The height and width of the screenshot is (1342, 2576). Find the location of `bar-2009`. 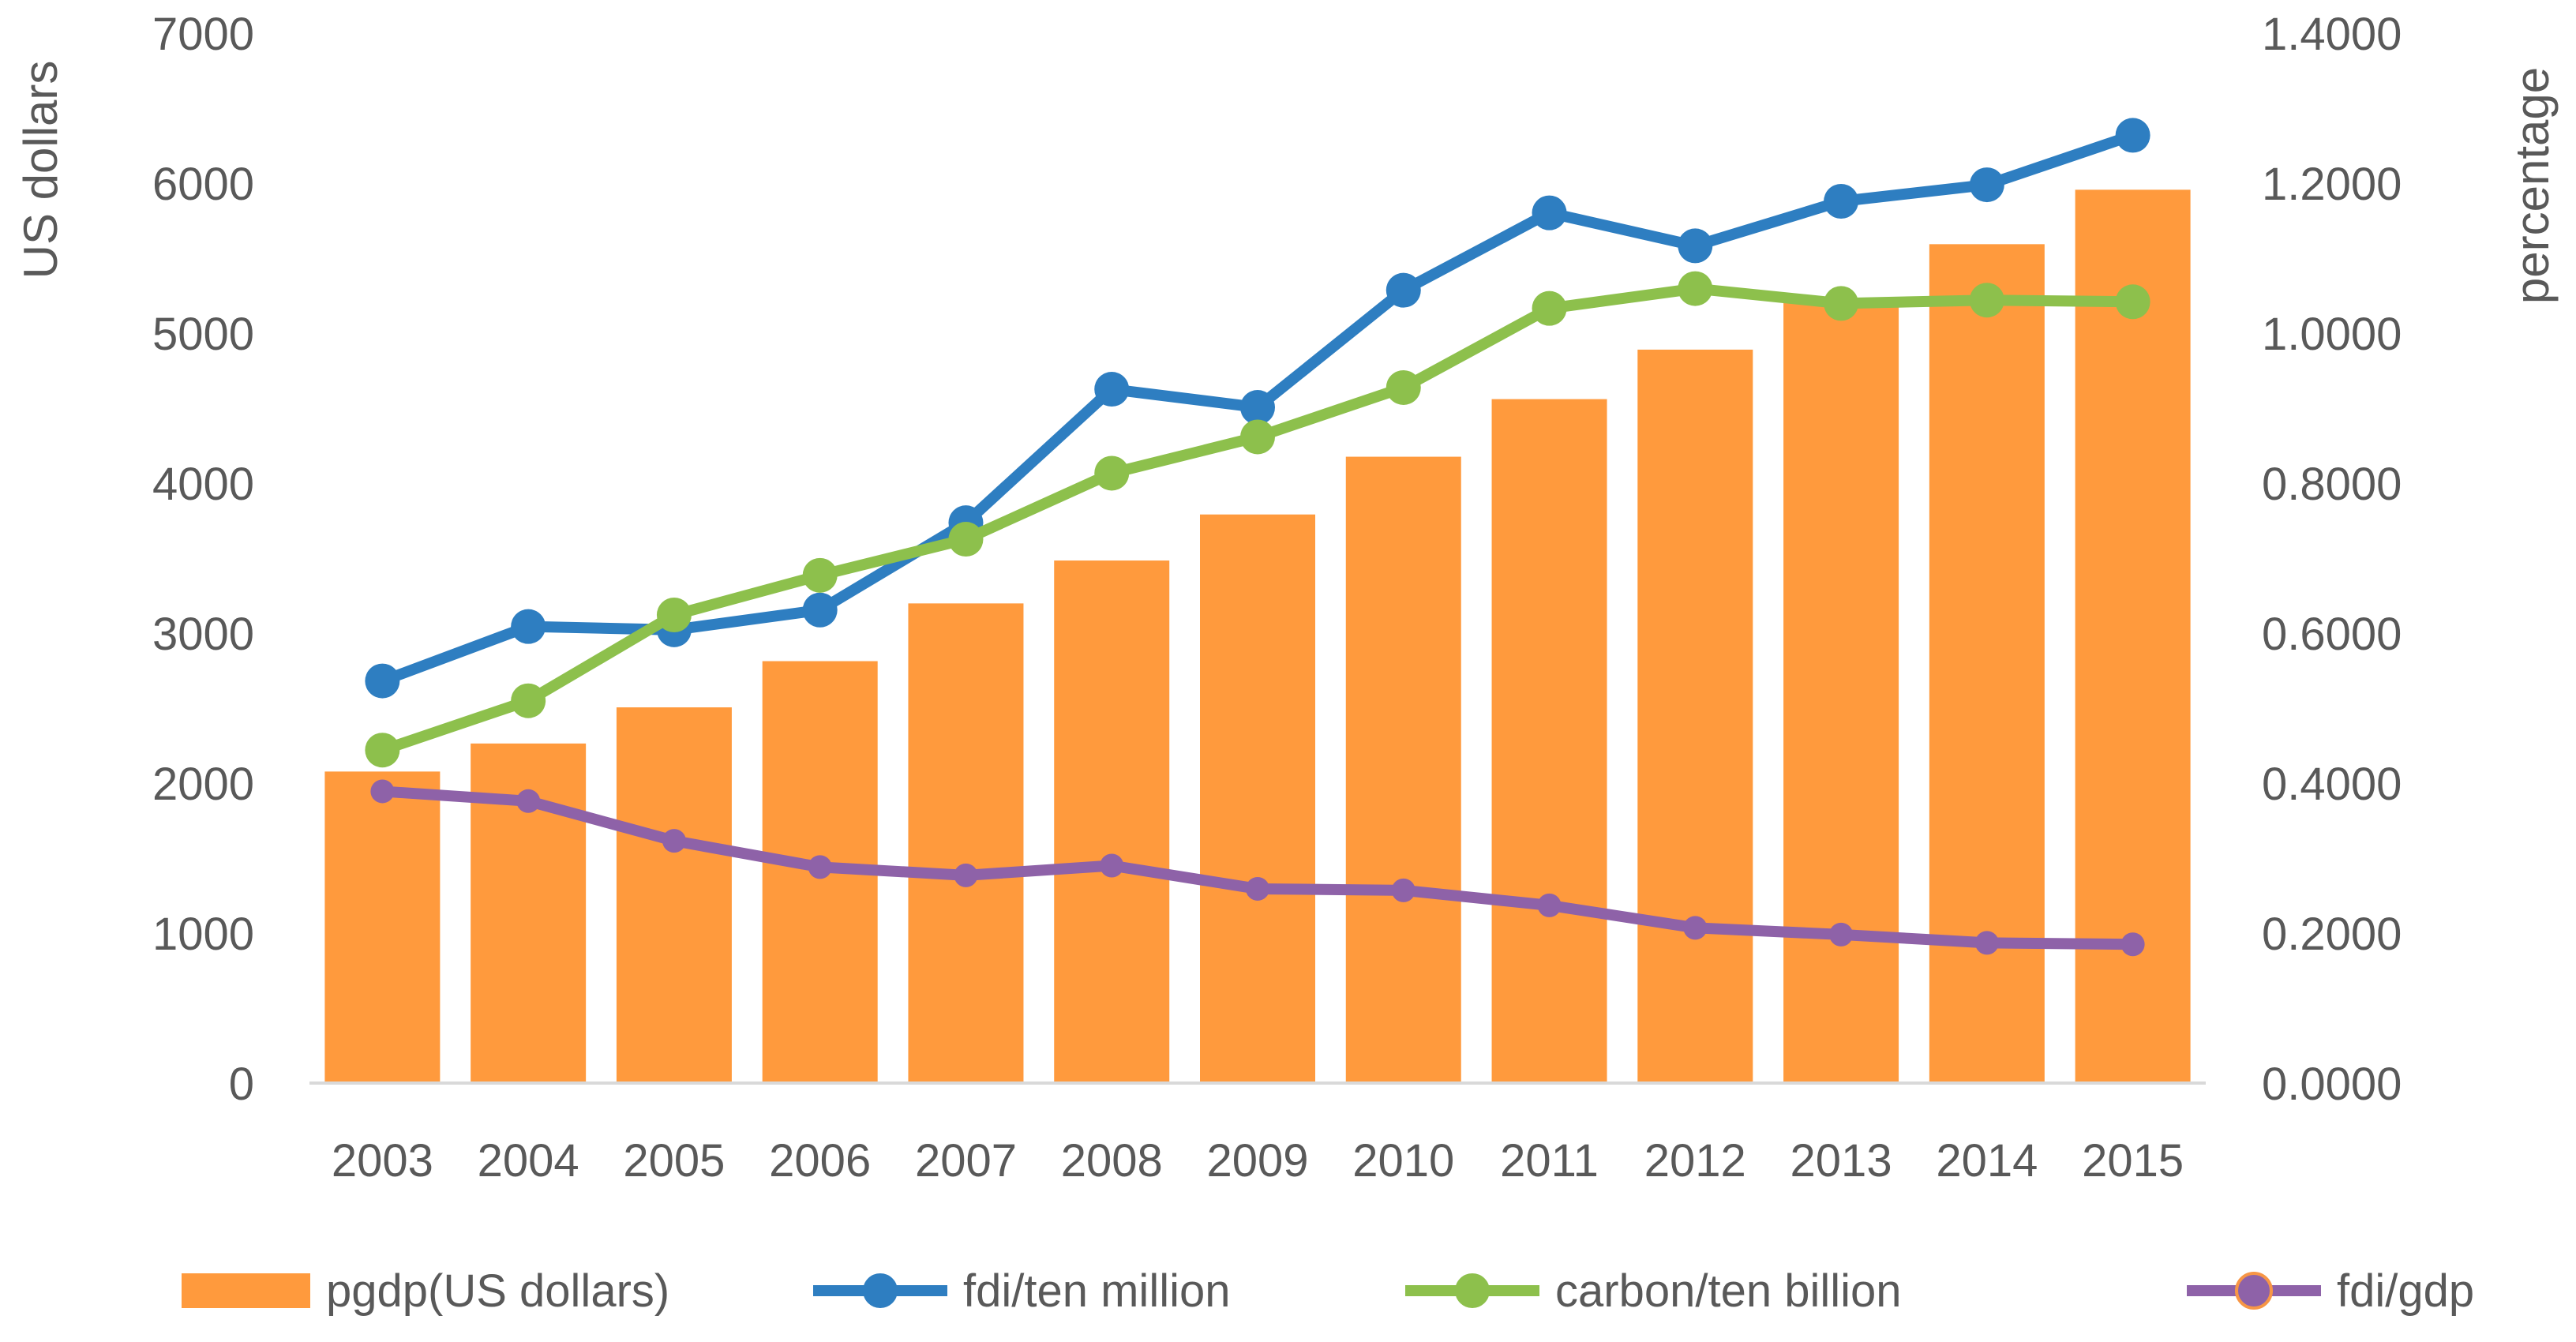

bar-2009 is located at coordinates (1257, 799).